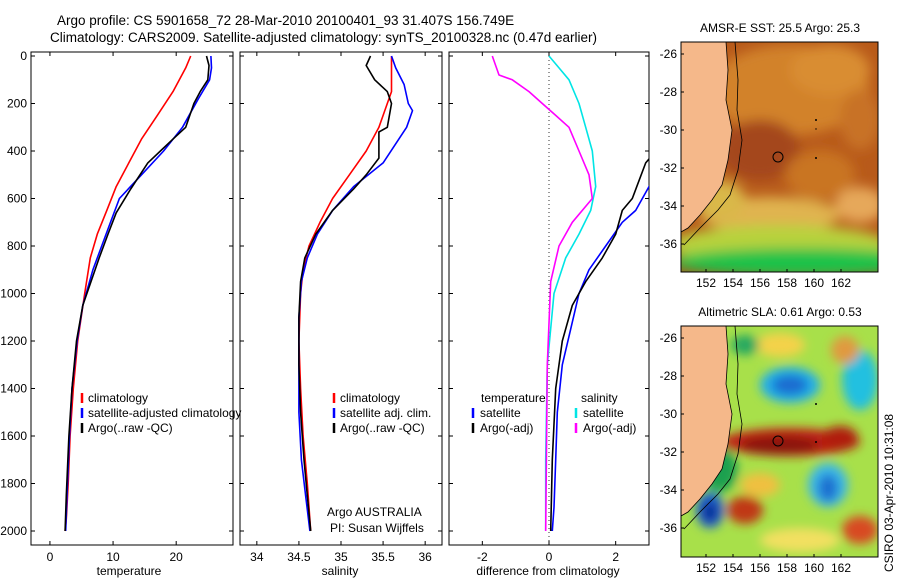  I want to click on y-tick-label: 2000, so click(13, 531).